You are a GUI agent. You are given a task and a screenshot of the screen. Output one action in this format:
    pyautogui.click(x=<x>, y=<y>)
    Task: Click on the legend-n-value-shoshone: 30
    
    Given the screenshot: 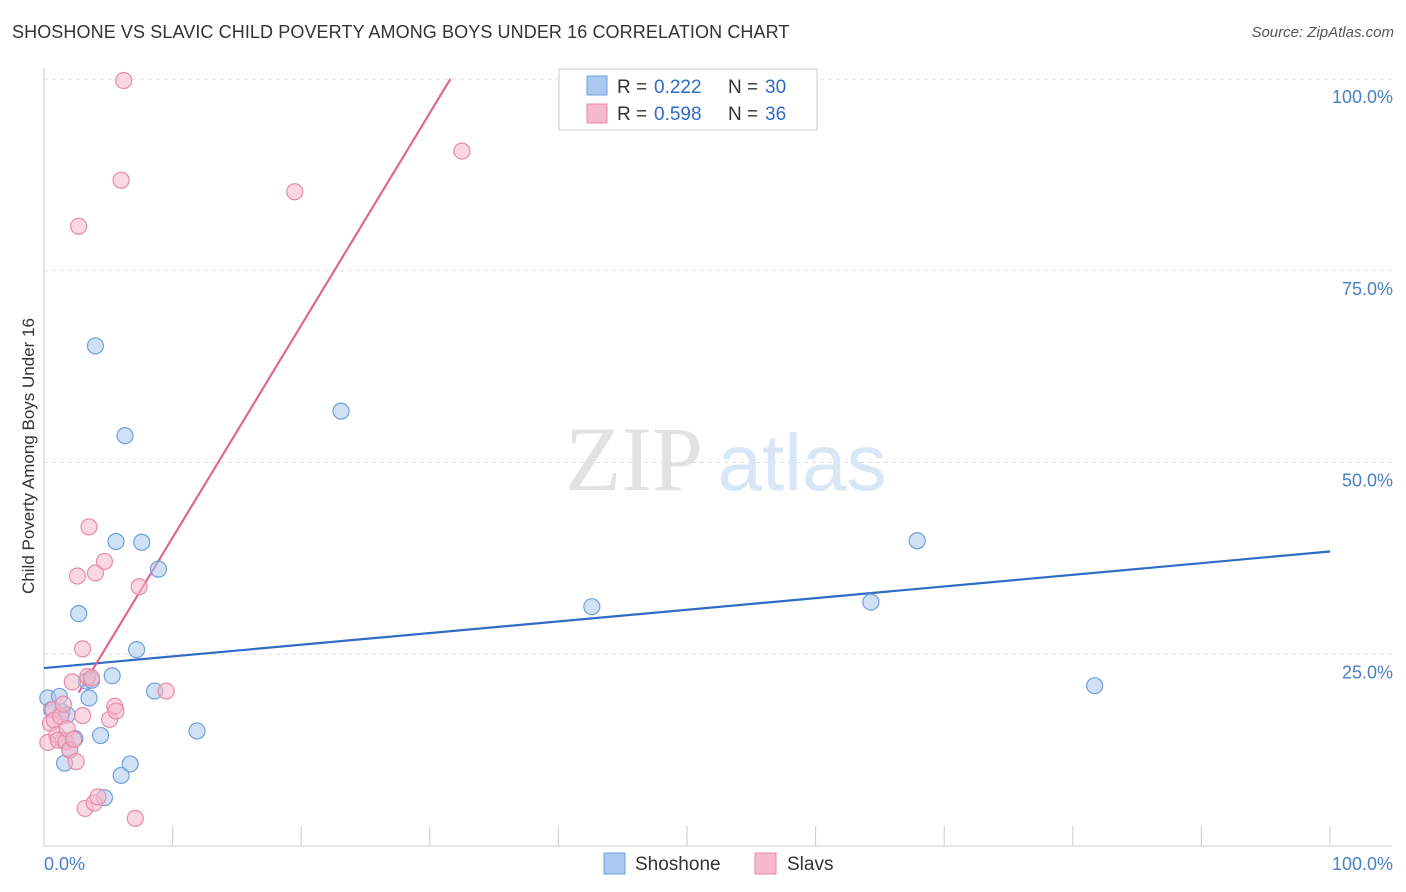 What is the action you would take?
    pyautogui.click(x=775, y=87)
    